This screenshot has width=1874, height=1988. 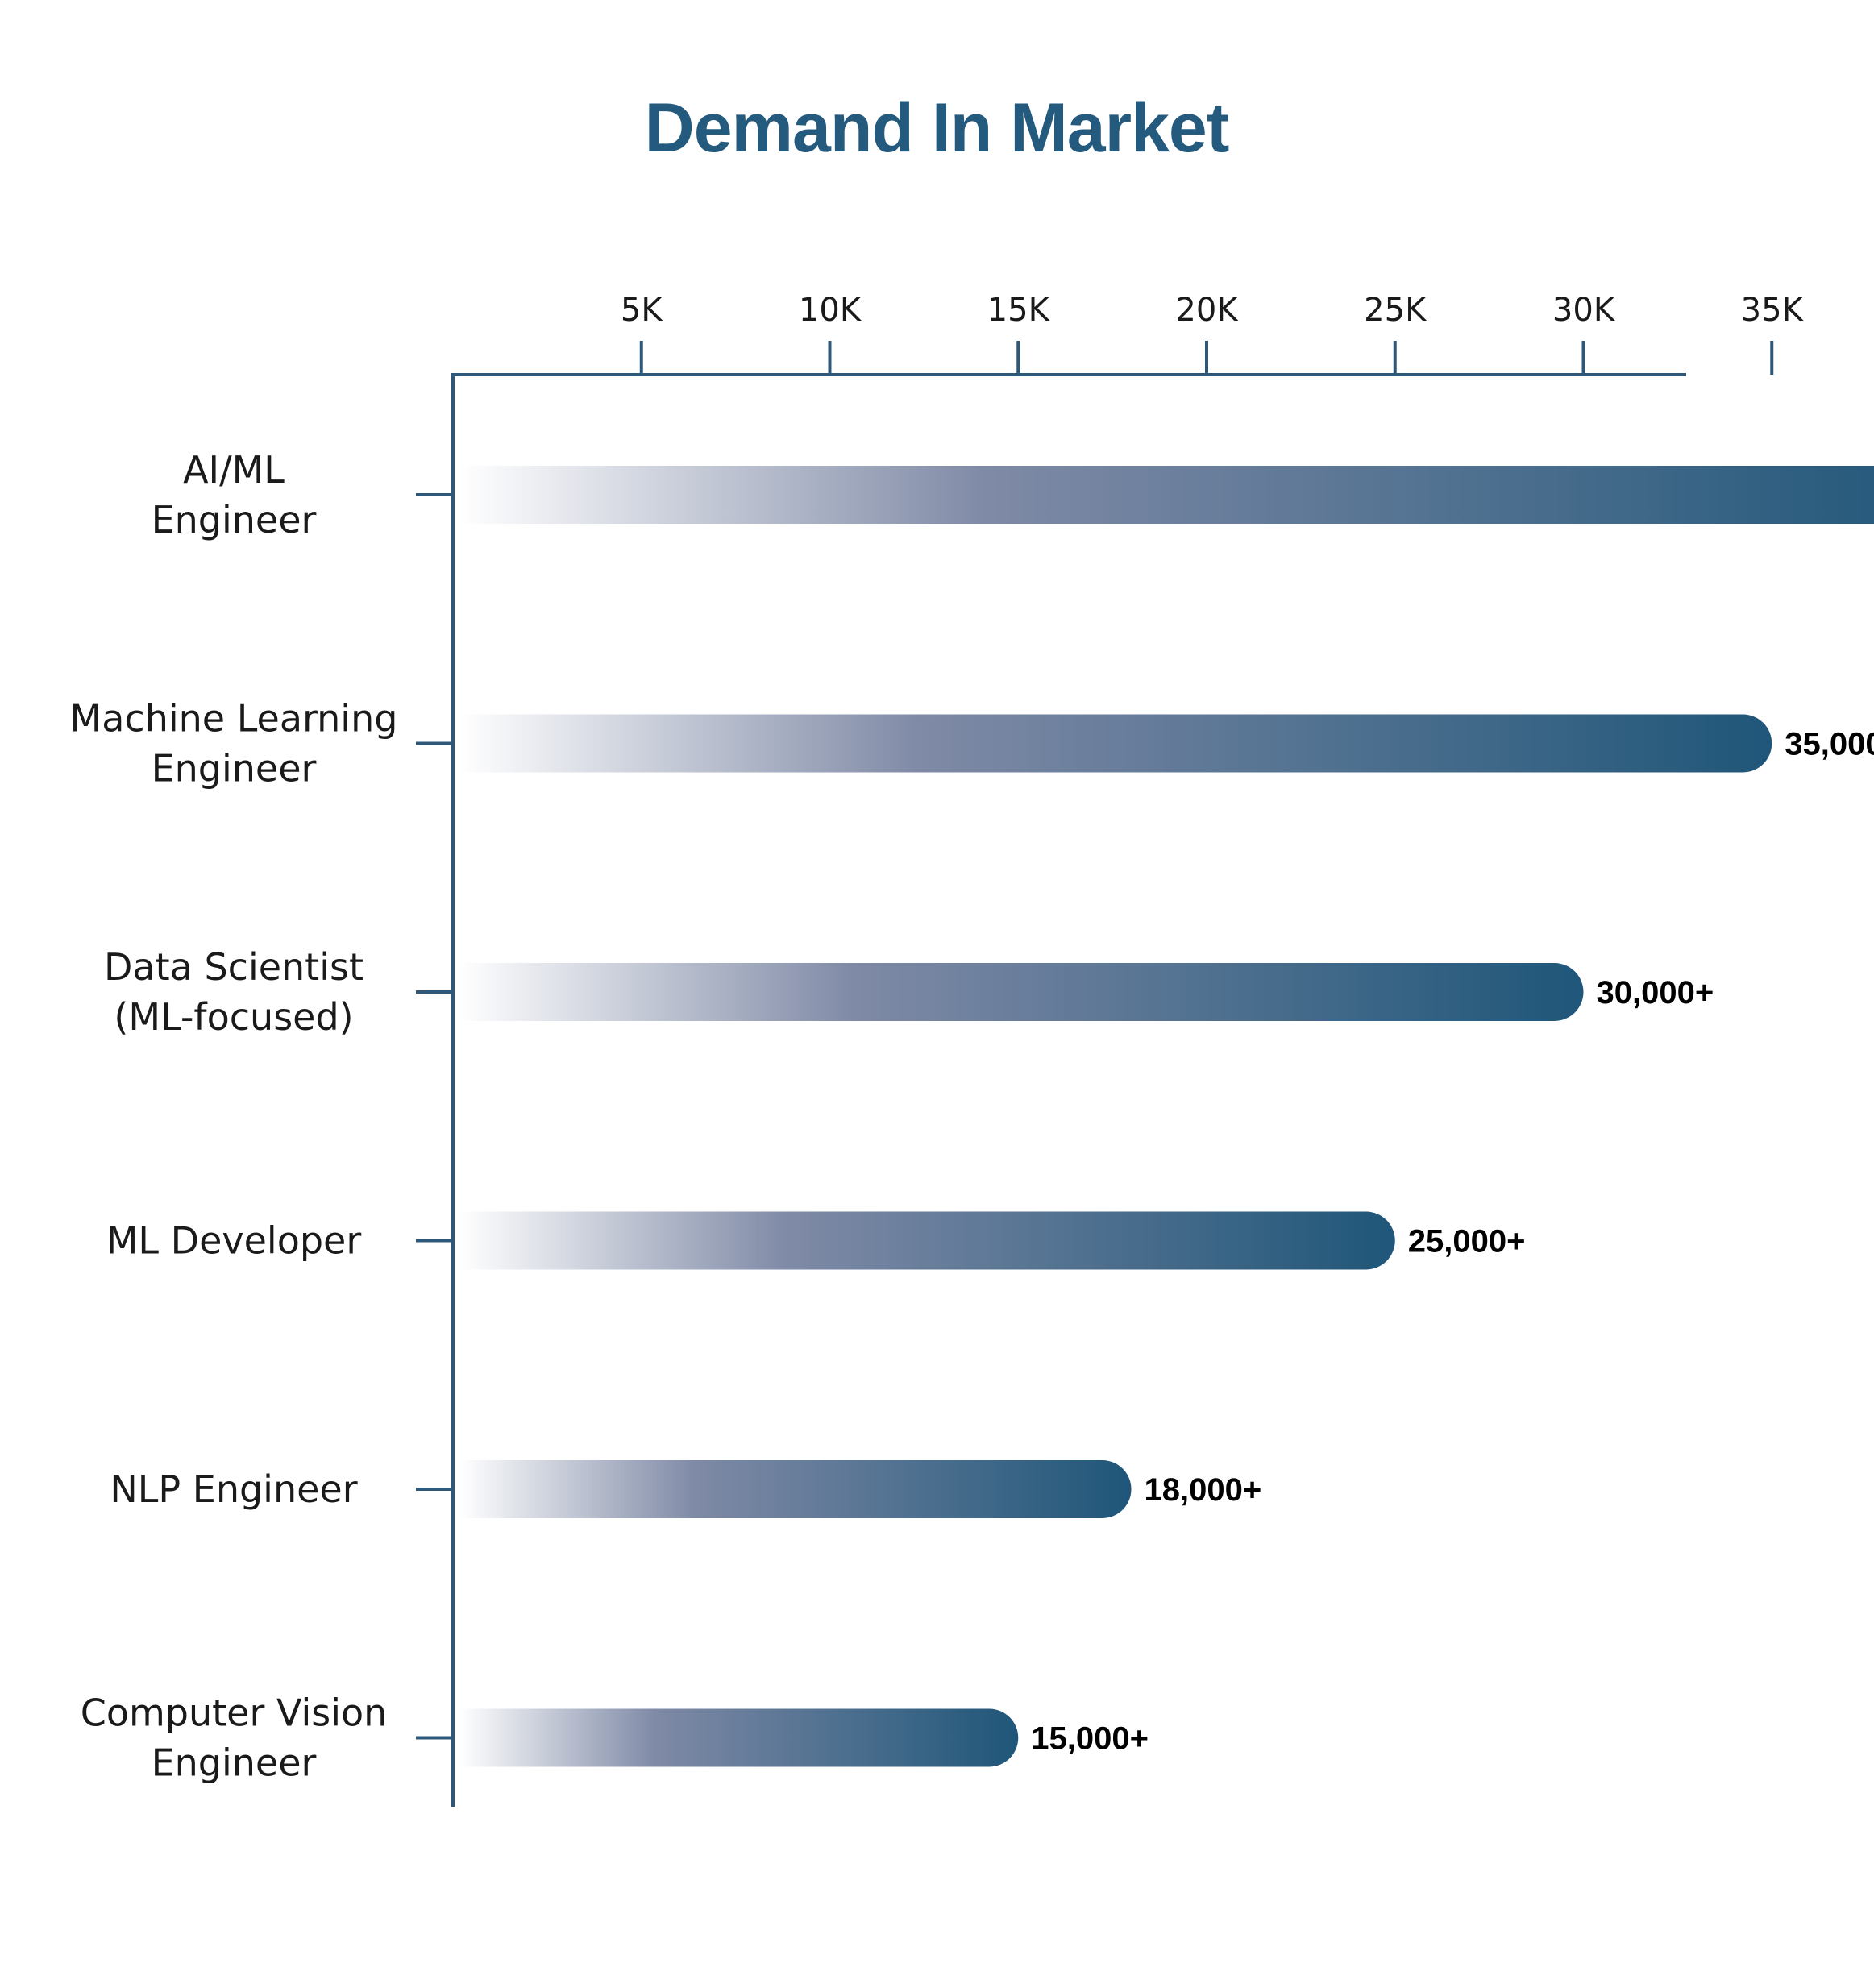 I want to click on x-tick-label: 10K, so click(x=830, y=311).